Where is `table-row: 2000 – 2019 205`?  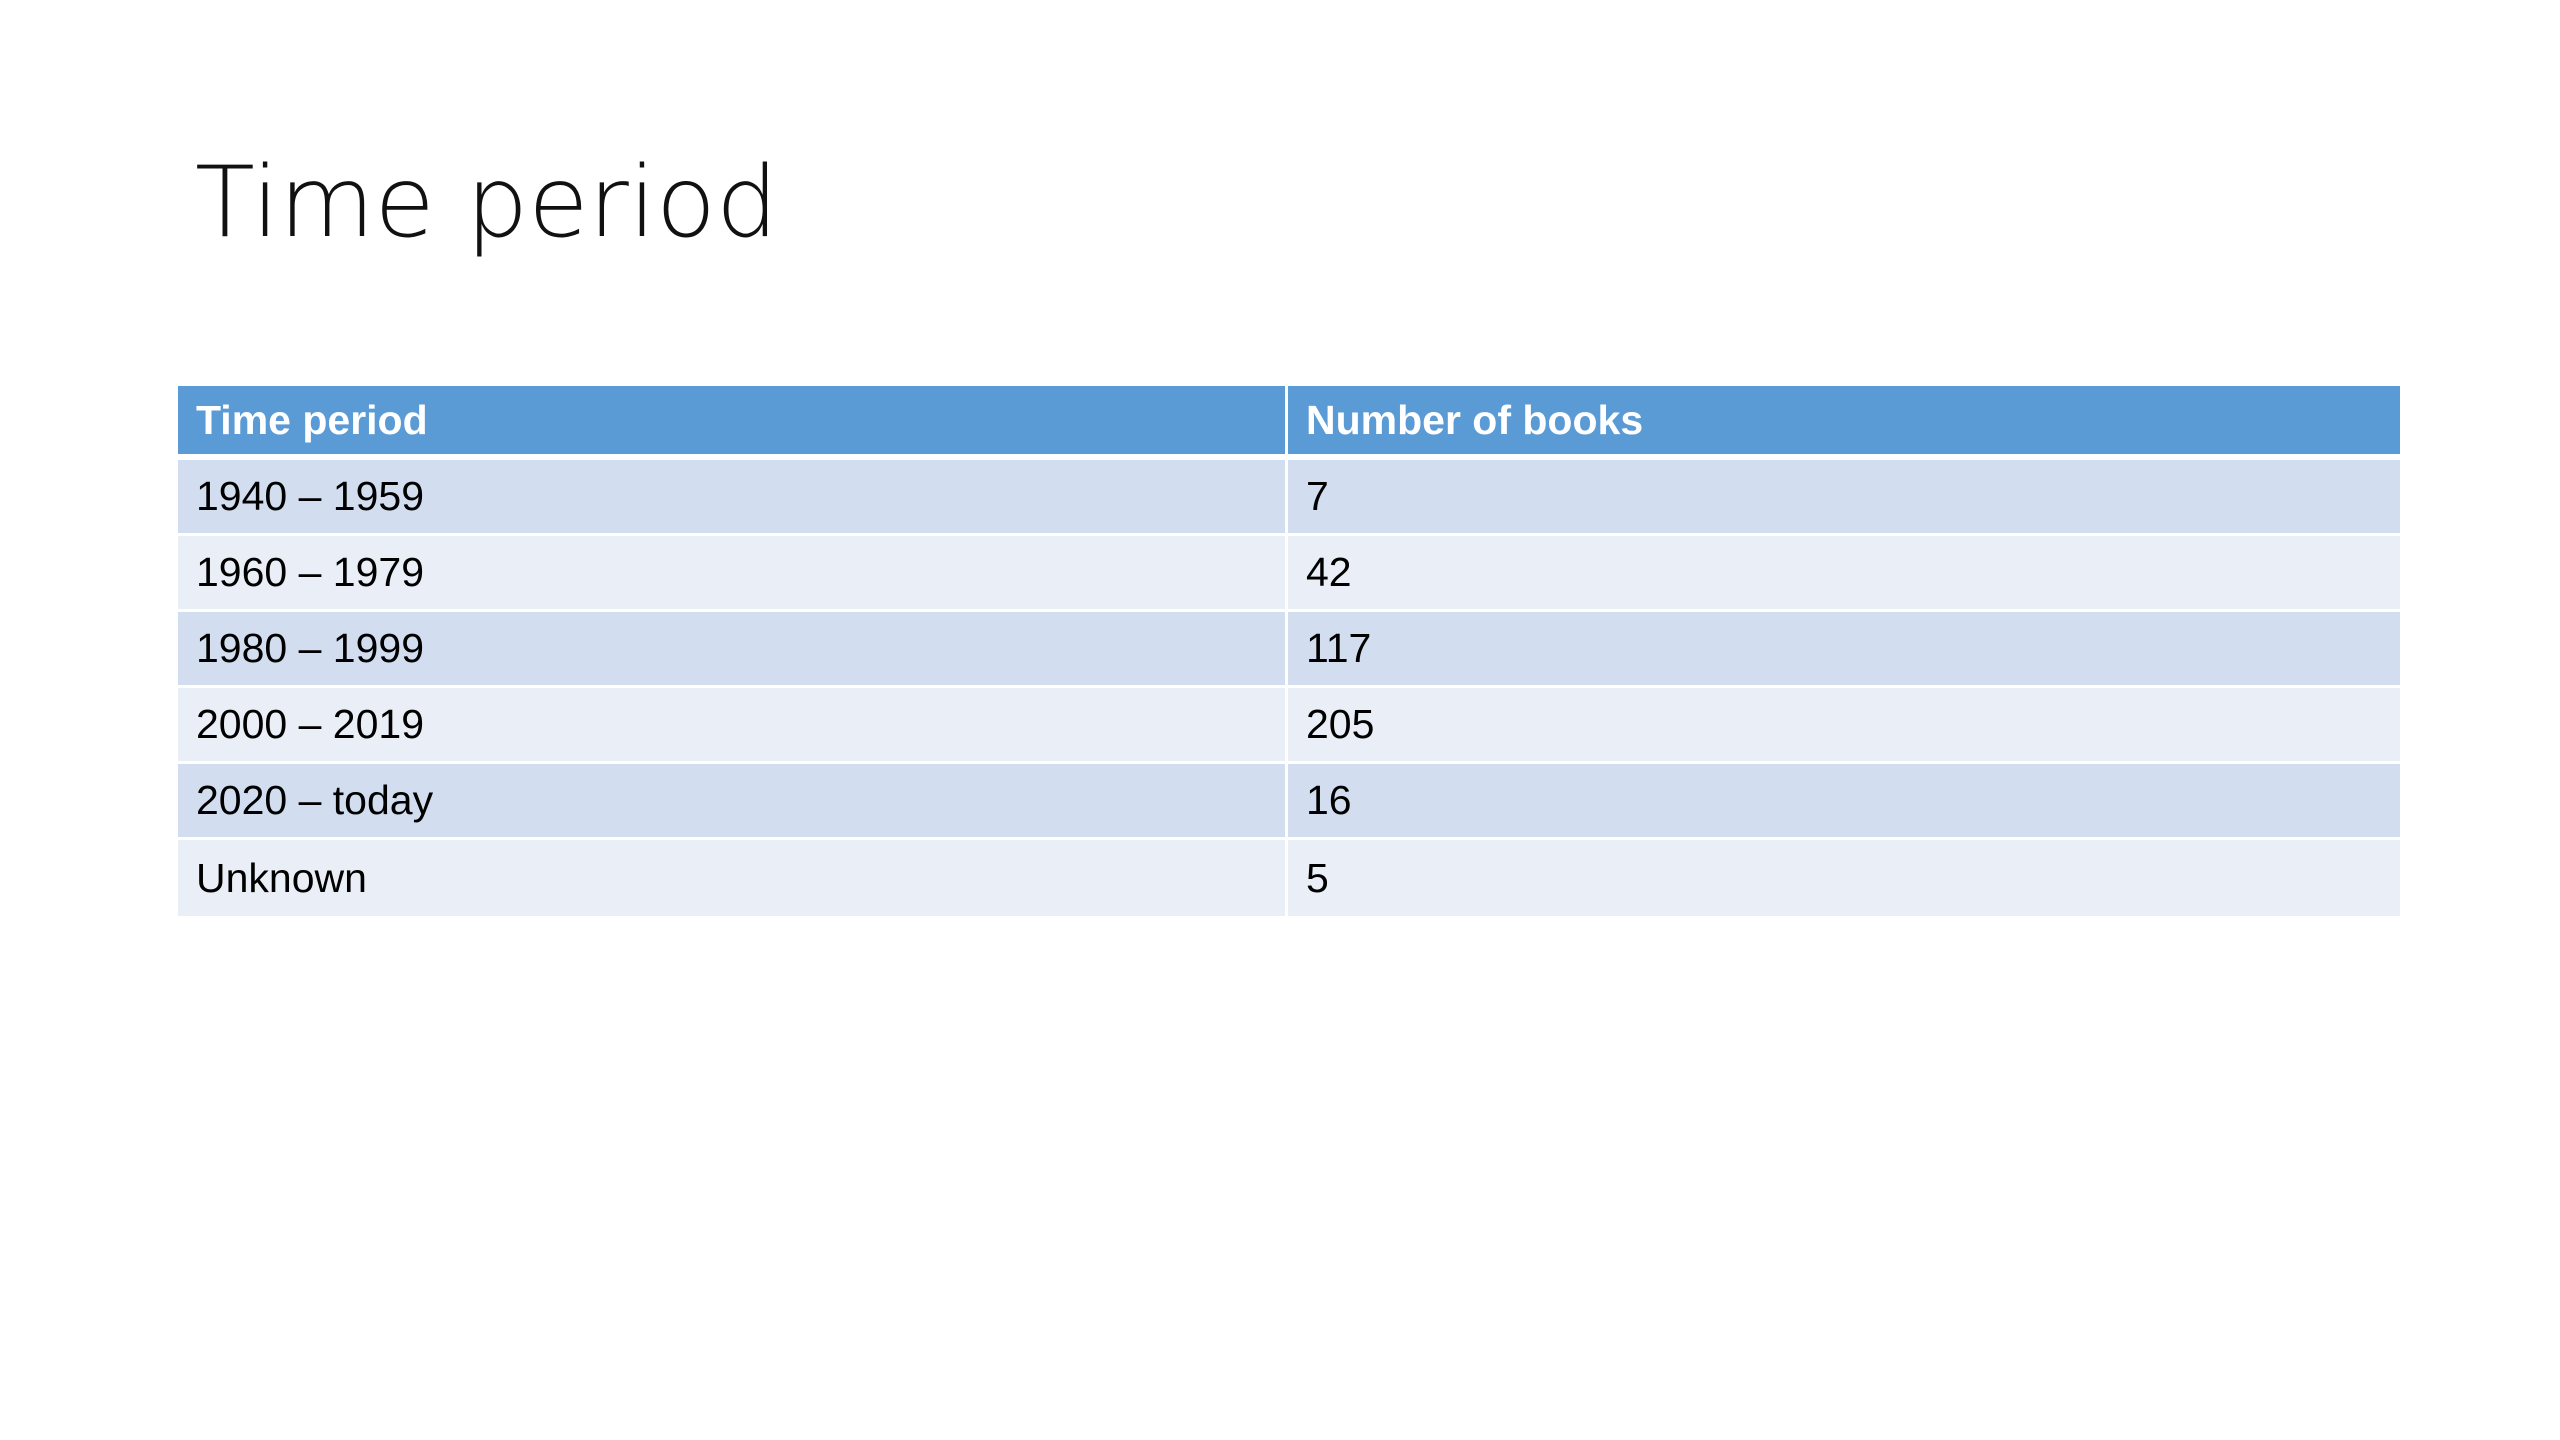 table-row: 2000 – 2019 205 is located at coordinates (1289, 726).